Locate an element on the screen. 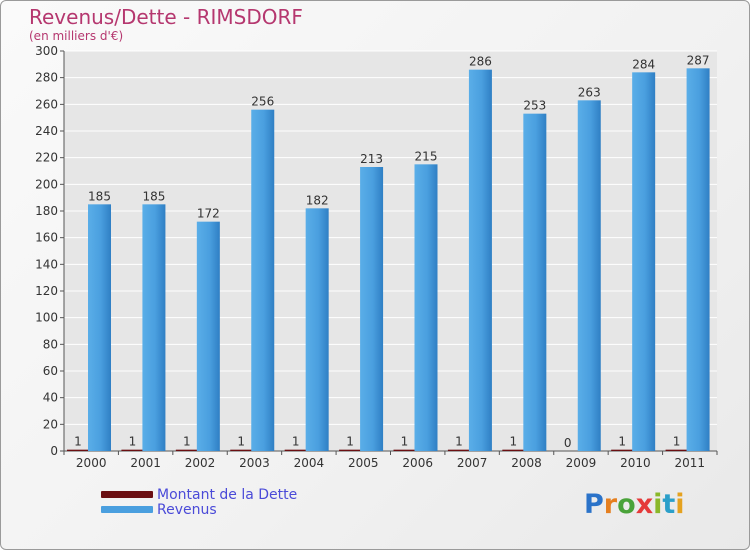 This screenshot has height=550, width=750. y-tick-label: 260 is located at coordinates (46, 104).